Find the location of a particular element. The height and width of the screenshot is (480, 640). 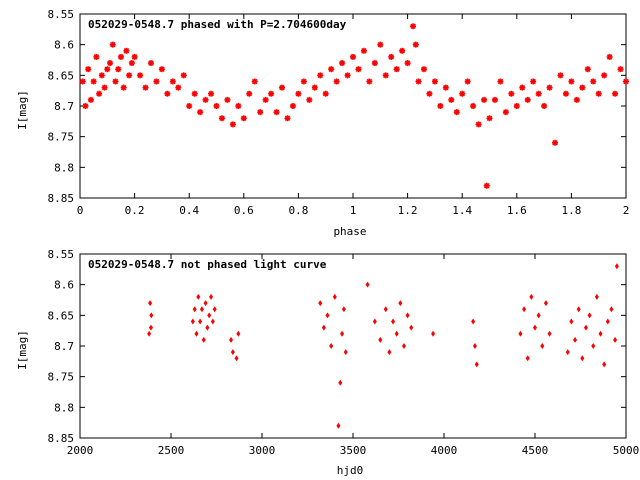

x-tick-label: 1 is located at coordinates (353, 210).